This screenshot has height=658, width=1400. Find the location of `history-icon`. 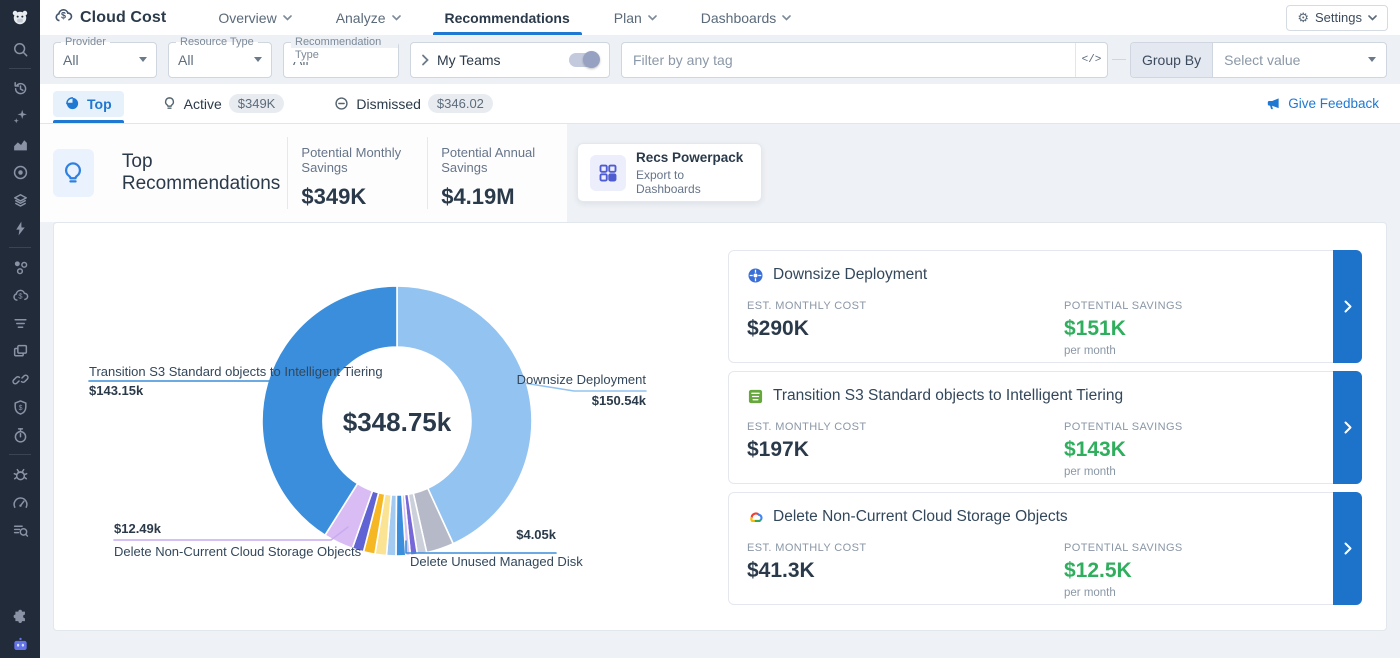

history-icon is located at coordinates (20, 88).